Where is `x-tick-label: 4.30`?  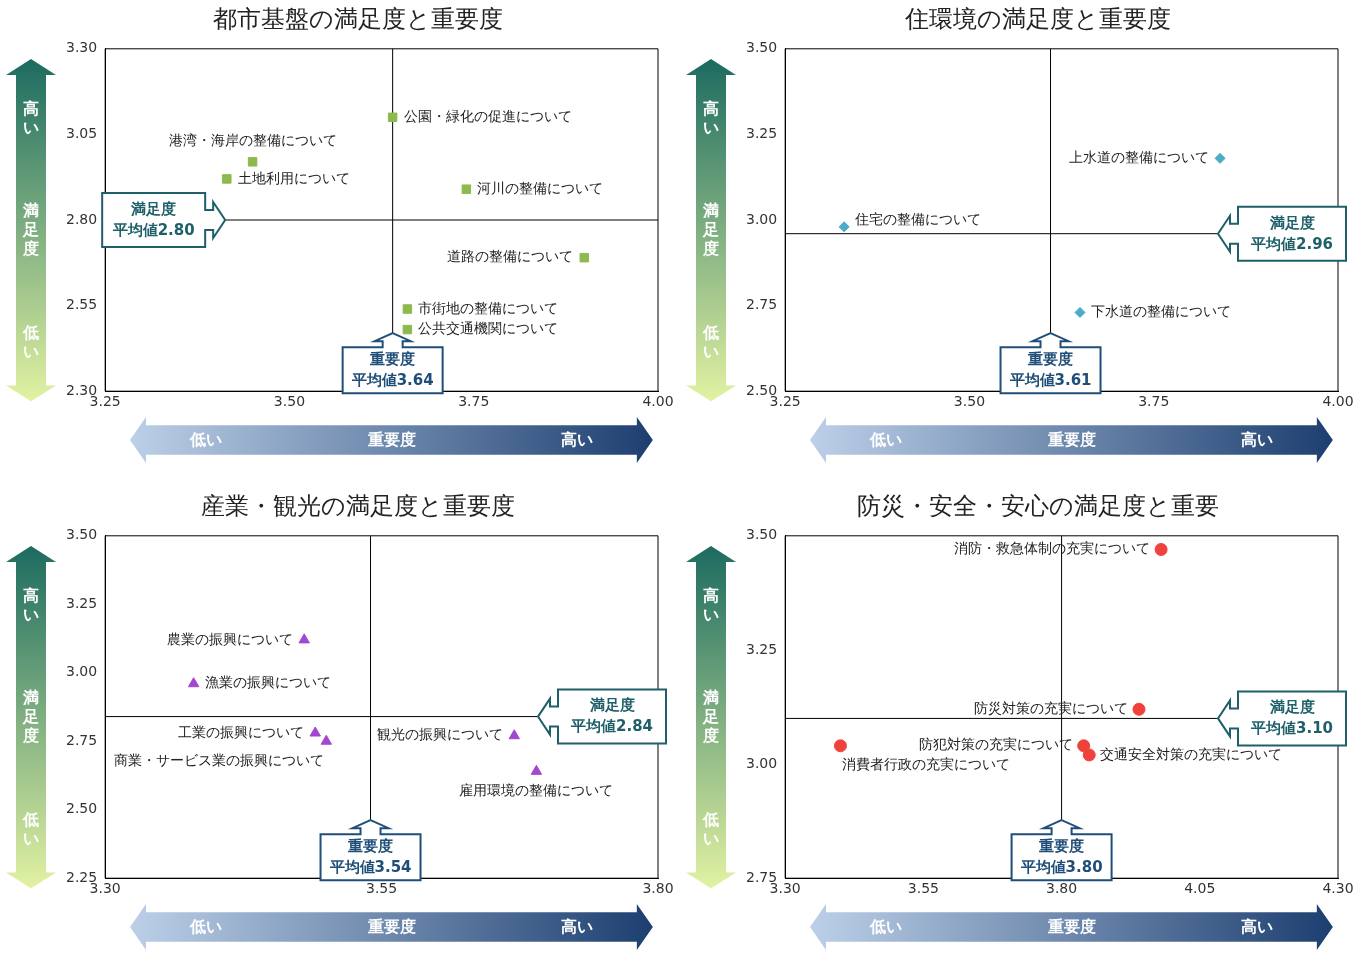
x-tick-label: 4.30 is located at coordinates (1338, 888).